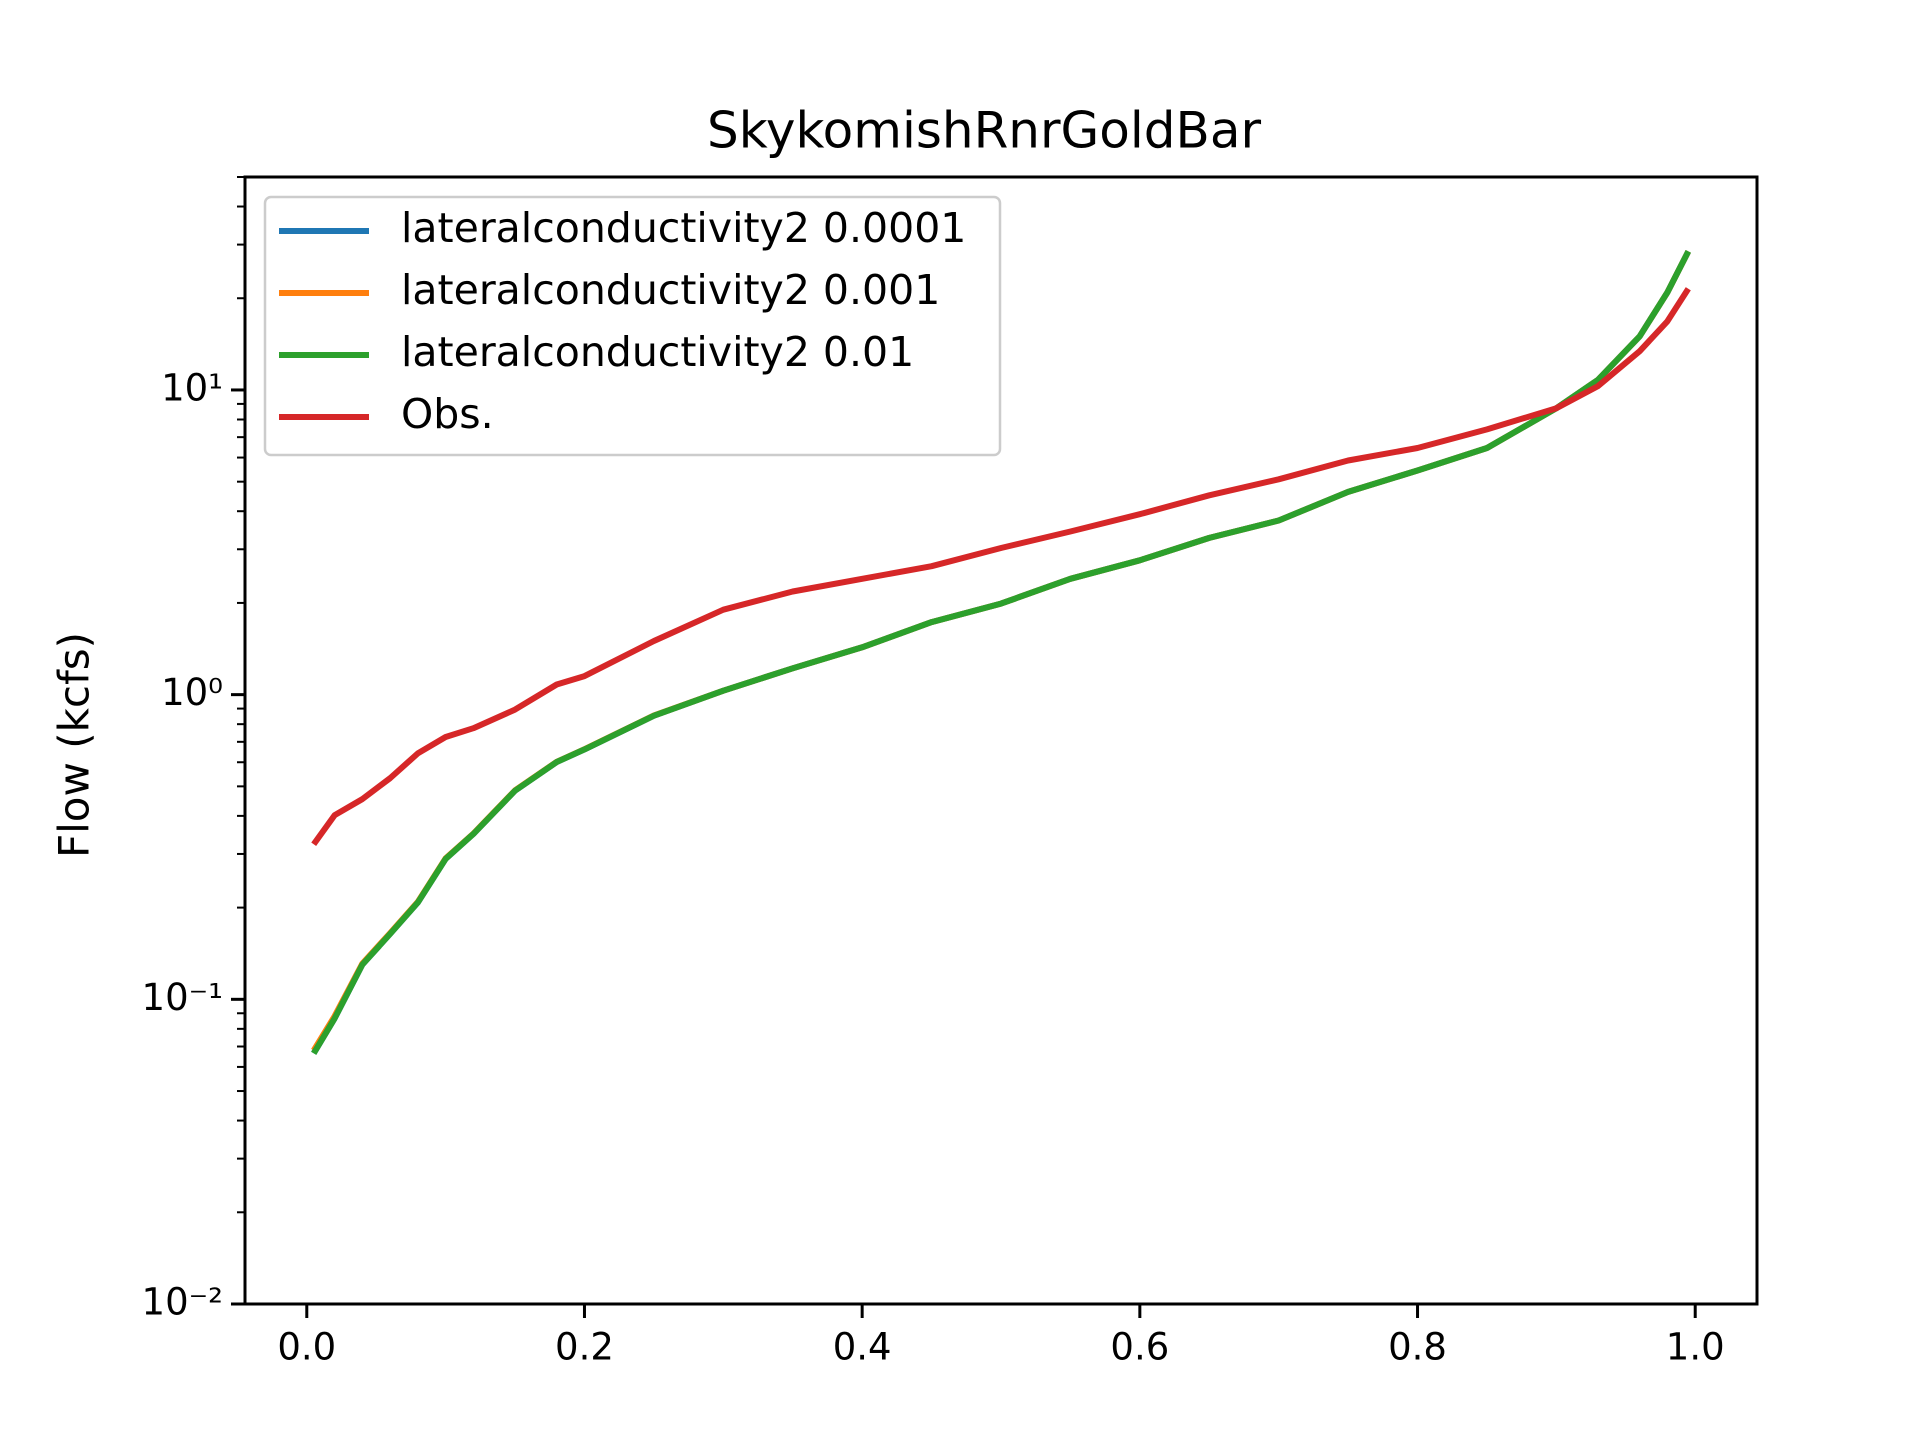 The width and height of the screenshot is (1920, 1440). I want to click on x-tick-label: 0.2, so click(584, 1347).